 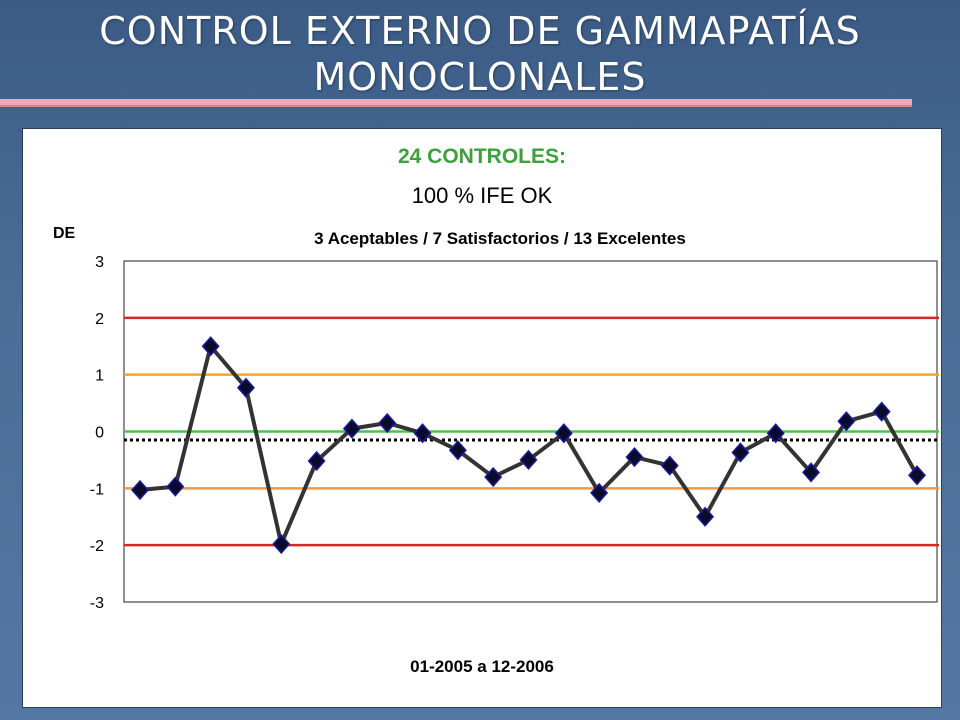 What do you see at coordinates (456, 102) in the screenshot?
I see `title-underline` at bounding box center [456, 102].